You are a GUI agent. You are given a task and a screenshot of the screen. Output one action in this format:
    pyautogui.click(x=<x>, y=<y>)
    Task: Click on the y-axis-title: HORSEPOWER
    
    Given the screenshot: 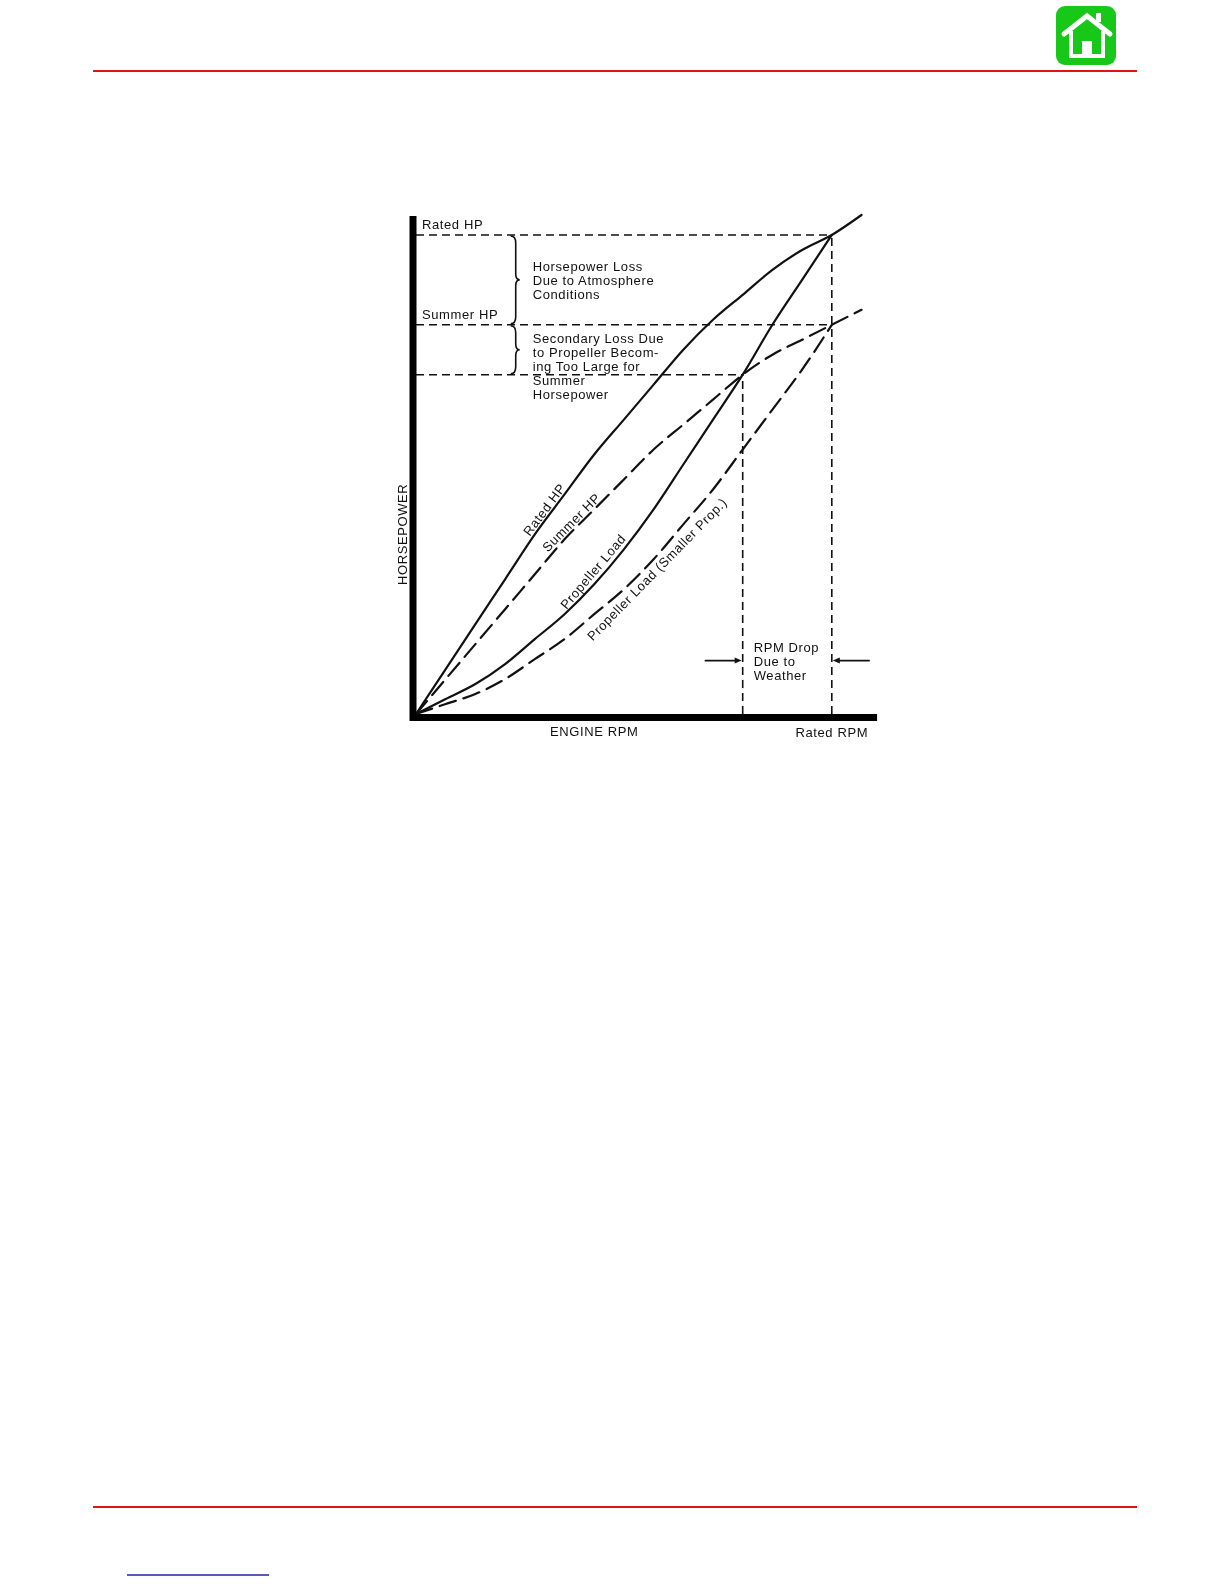 What is the action you would take?
    pyautogui.click(x=402, y=534)
    